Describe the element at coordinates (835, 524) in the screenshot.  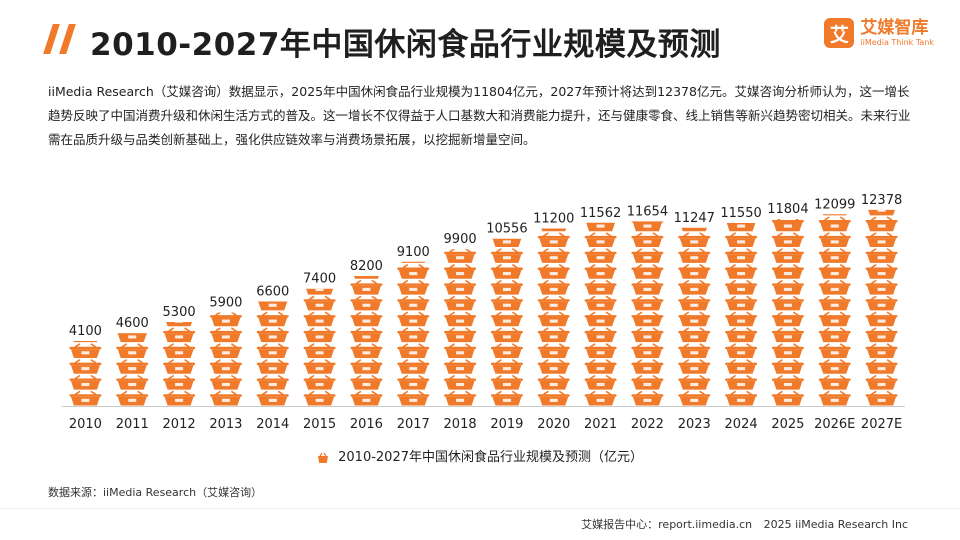
I see `footer-copyright: 2025 iiMedia Research Inc` at that location.